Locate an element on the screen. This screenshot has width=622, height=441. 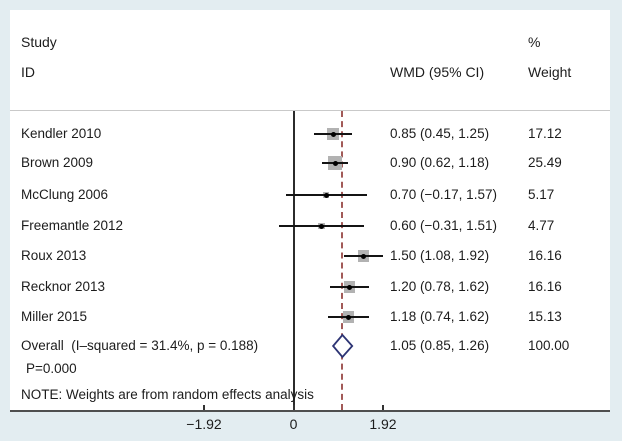
study-label: Freemantle 2012 is located at coordinates (72, 225).